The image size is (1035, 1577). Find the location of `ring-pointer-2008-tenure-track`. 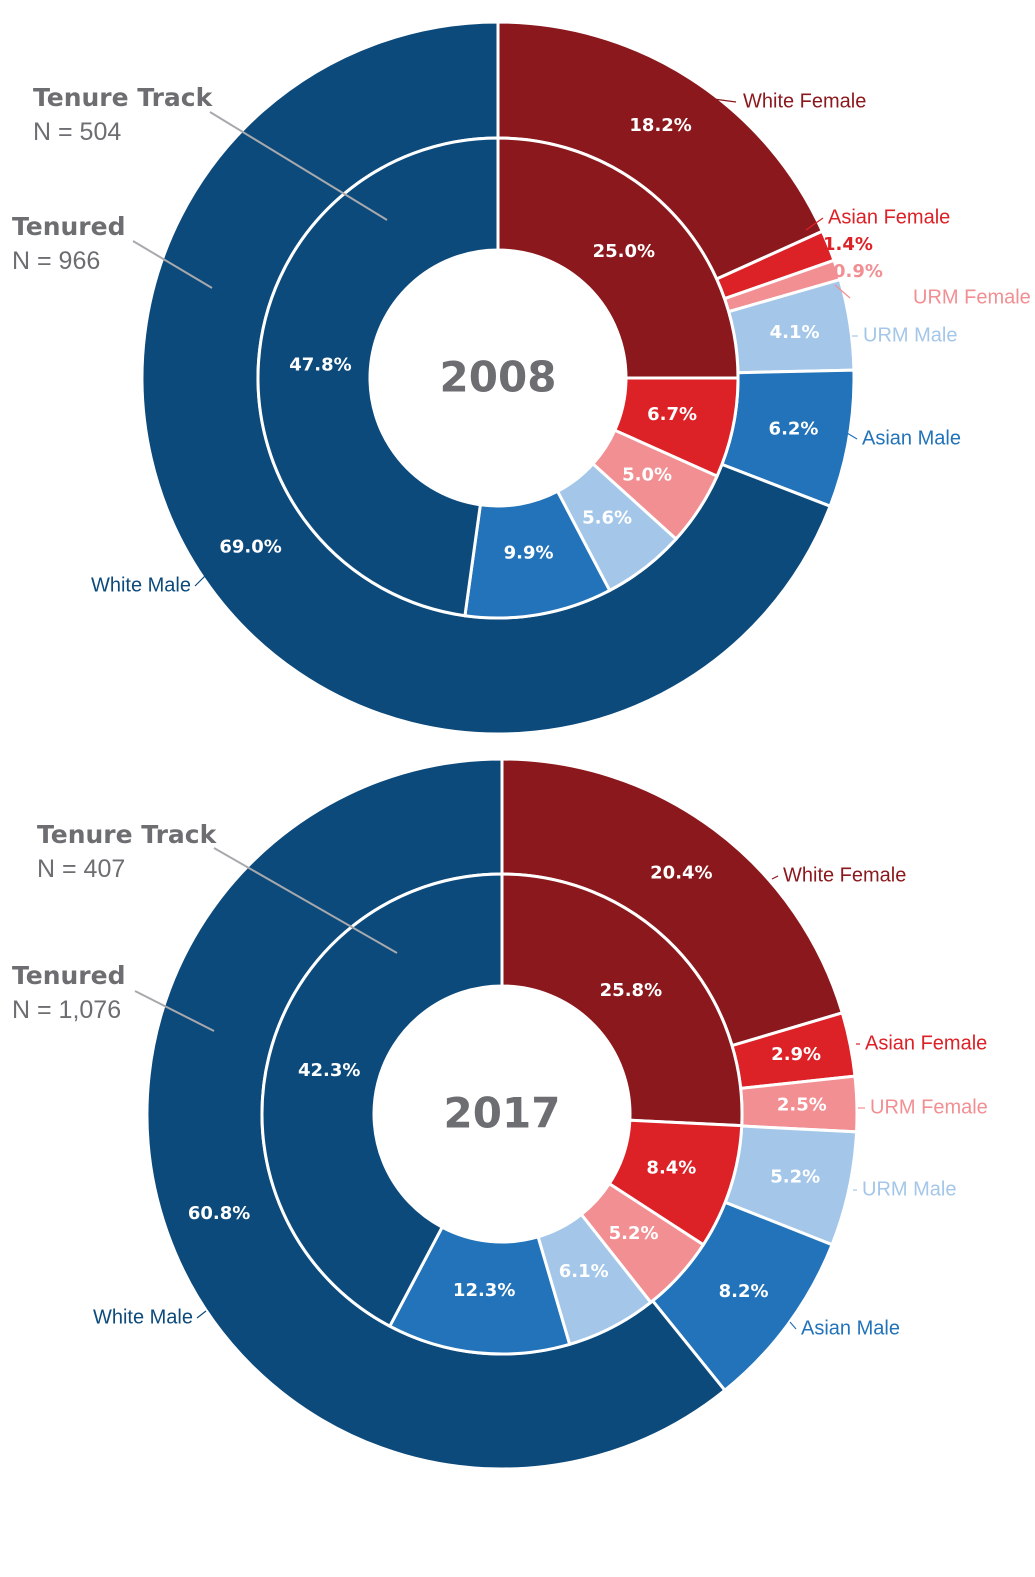

ring-pointer-2008-tenure-track is located at coordinates (298, 166).